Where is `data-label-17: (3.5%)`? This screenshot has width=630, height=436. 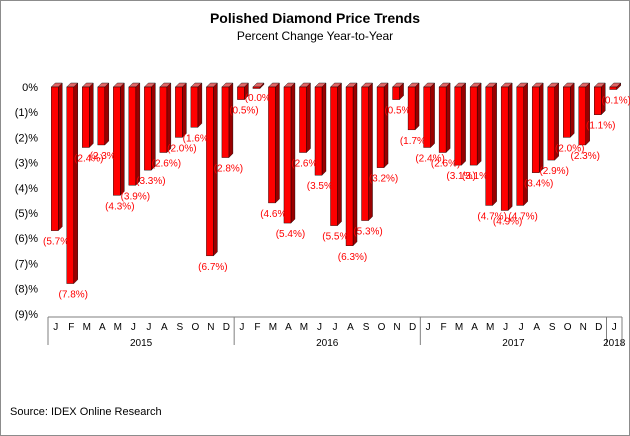
data-label-17: (3.5%) is located at coordinates (321, 186).